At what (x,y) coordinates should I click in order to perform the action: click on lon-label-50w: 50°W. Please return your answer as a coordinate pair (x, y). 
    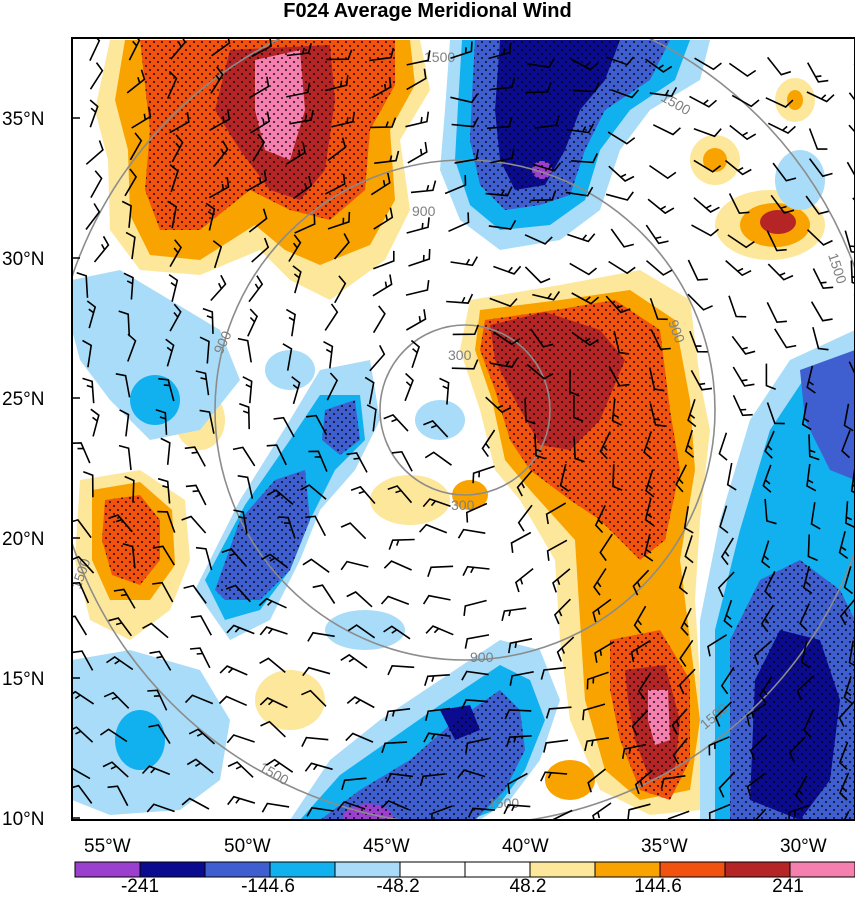
    Looking at the image, I should click on (247, 846).